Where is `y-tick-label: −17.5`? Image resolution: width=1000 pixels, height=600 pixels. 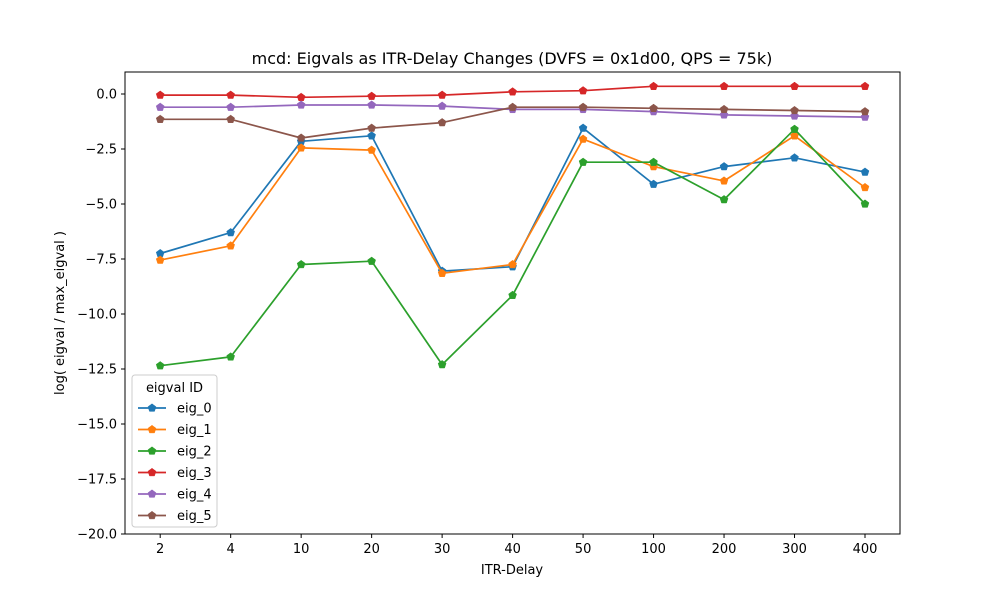 y-tick-label: −17.5 is located at coordinates (97, 480).